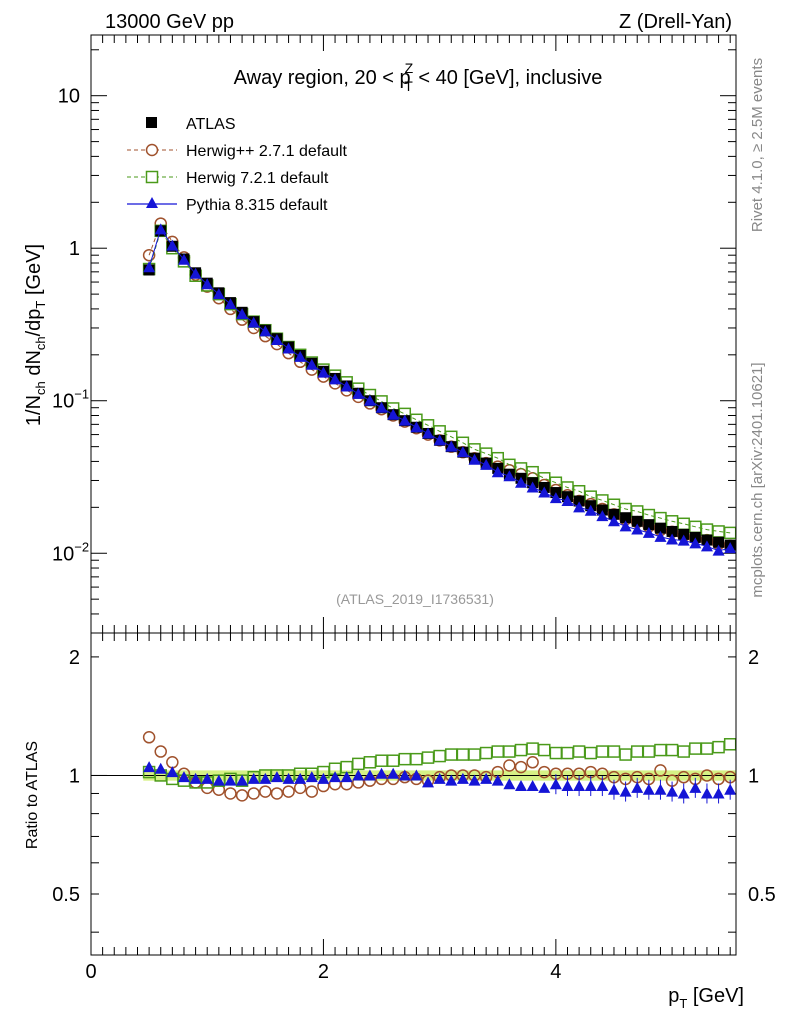  I want to click on ratio-ylabel: Ratio to ATLAS, so click(32, 795).